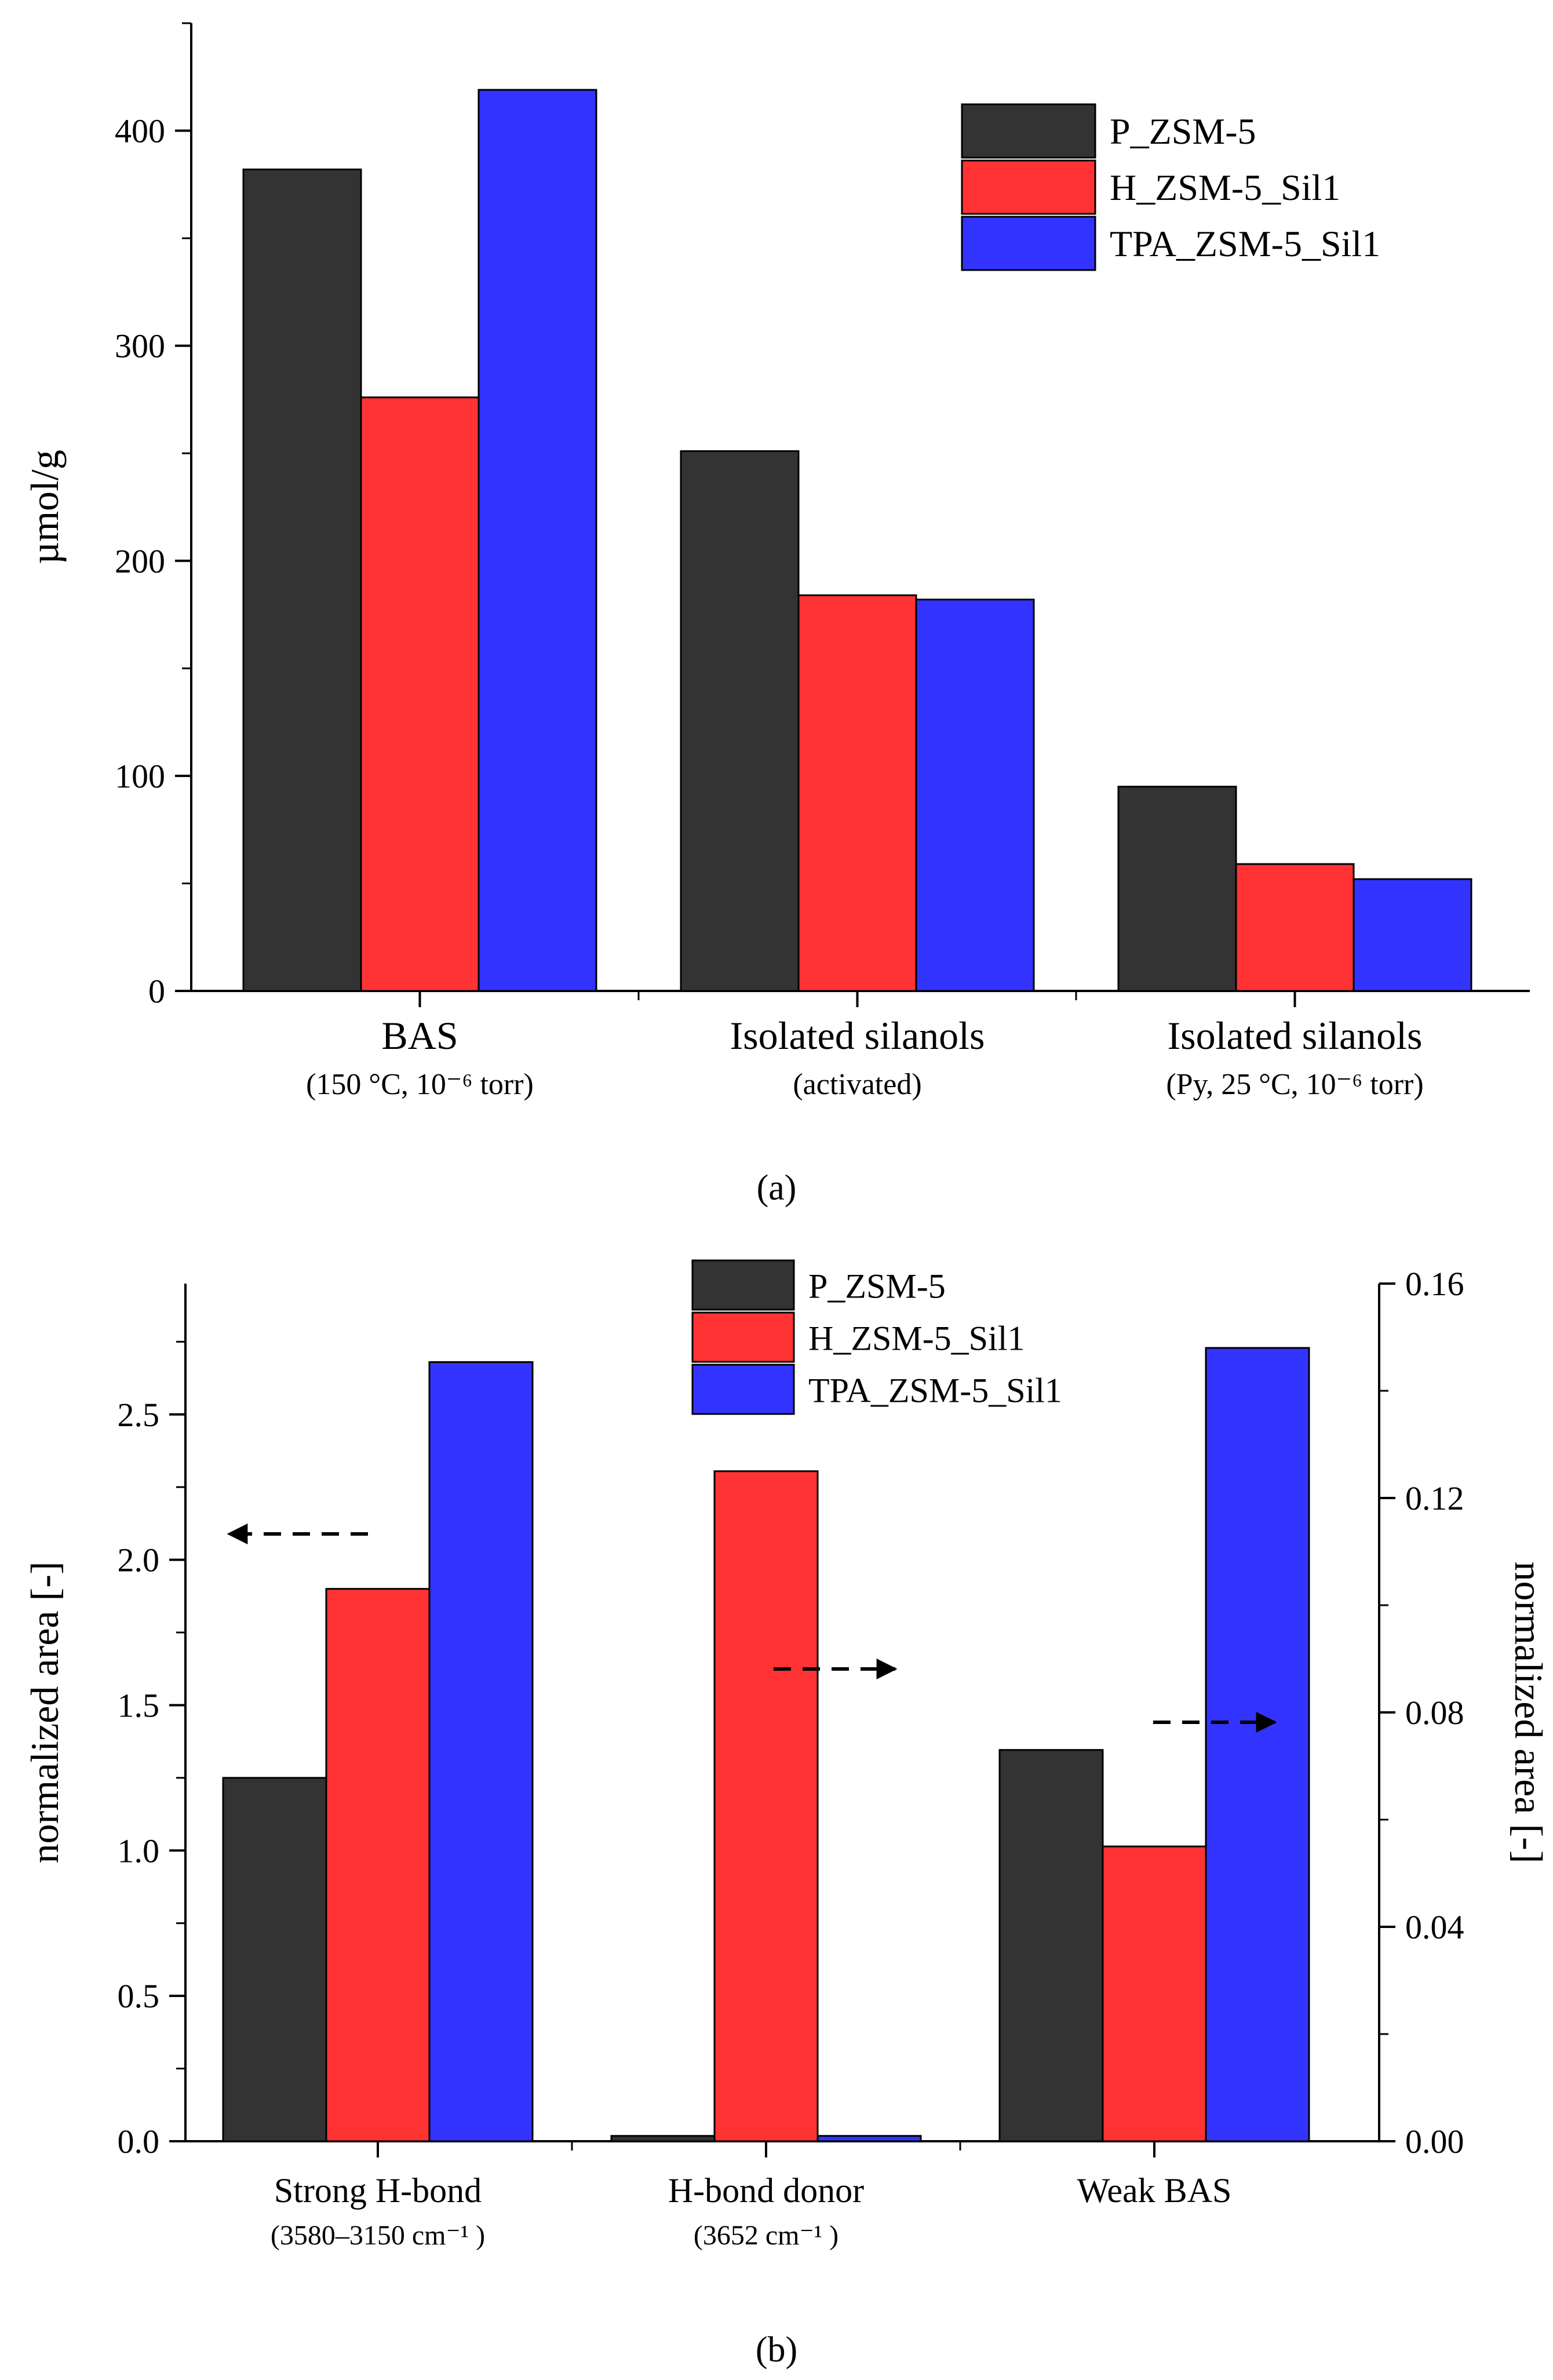 This screenshot has width=1553, height=2380. I want to click on x-tick-sublabel: (150 °C, 10⁻⁶ torr), so click(420, 1084).